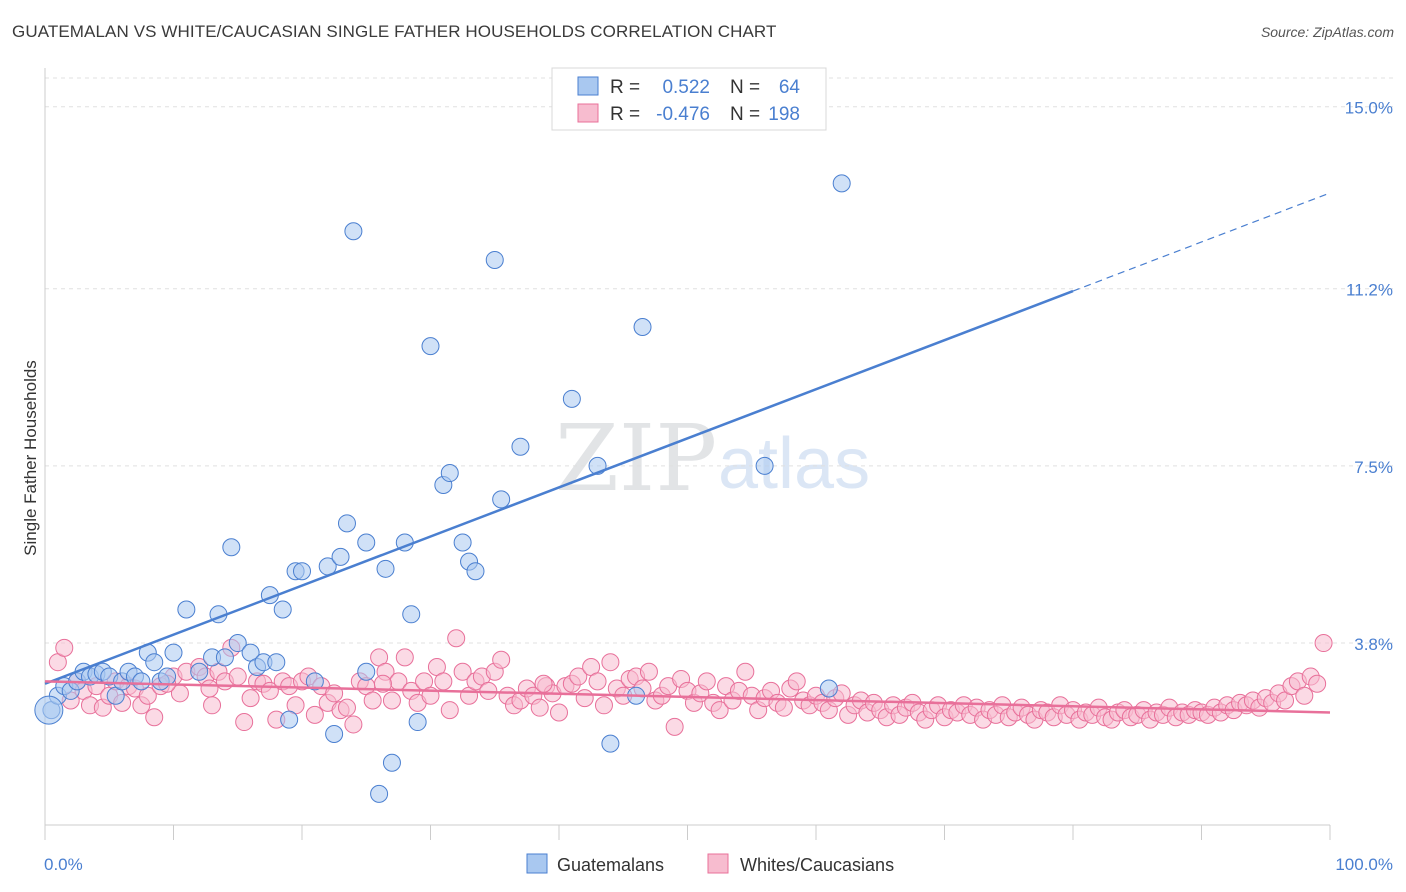 The image size is (1406, 892). What do you see at coordinates (712, 458) in the screenshot?
I see `watermark: ZIP atlas` at bounding box center [712, 458].